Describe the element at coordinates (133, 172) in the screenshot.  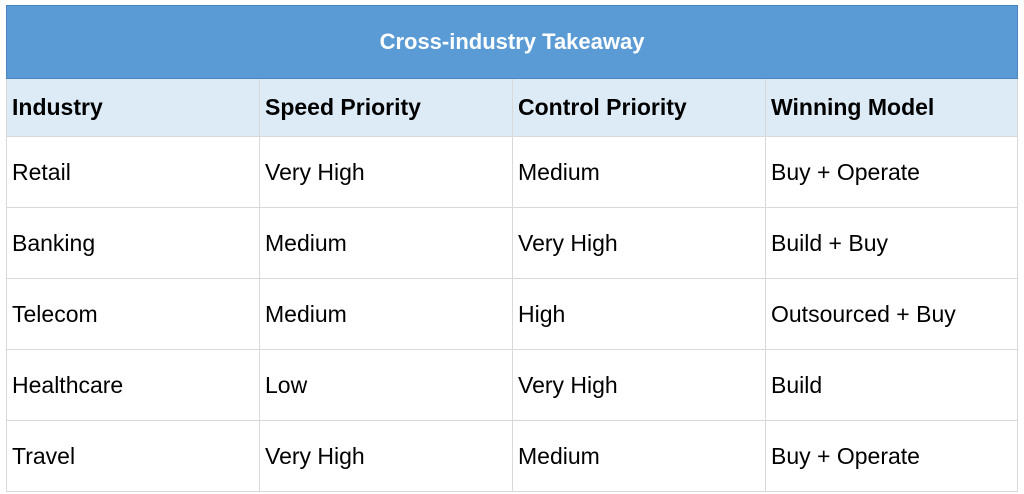
I see `cell-industry: Retail` at that location.